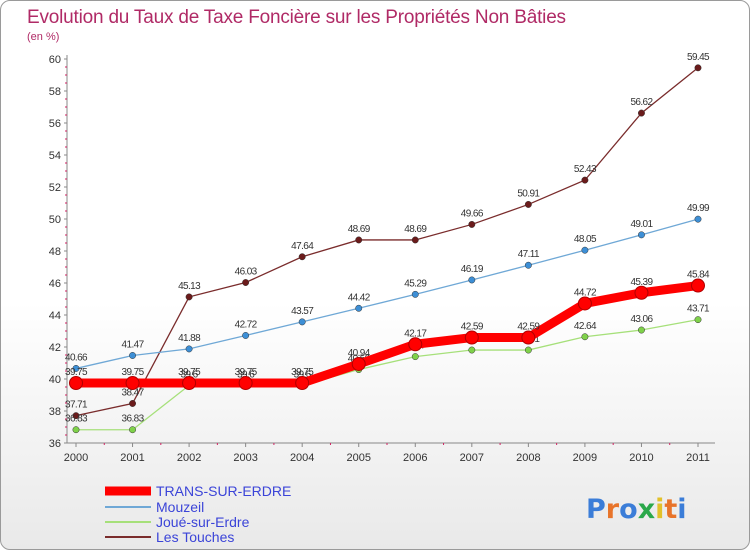  I want to click on x-tick-label: 2011, so click(698, 458).